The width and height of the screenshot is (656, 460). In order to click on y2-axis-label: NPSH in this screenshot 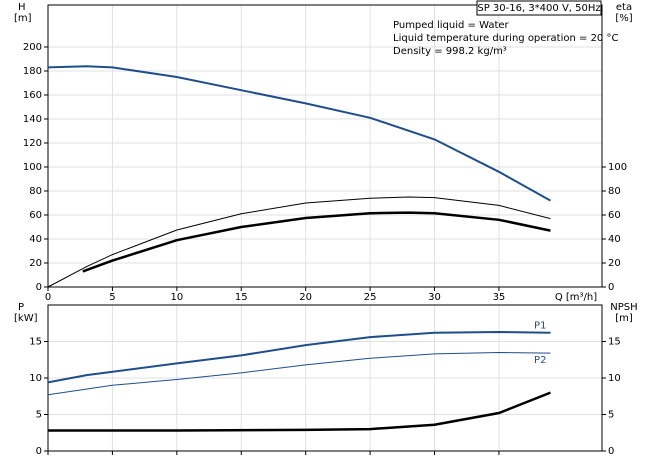, I will do `click(623, 307)`.